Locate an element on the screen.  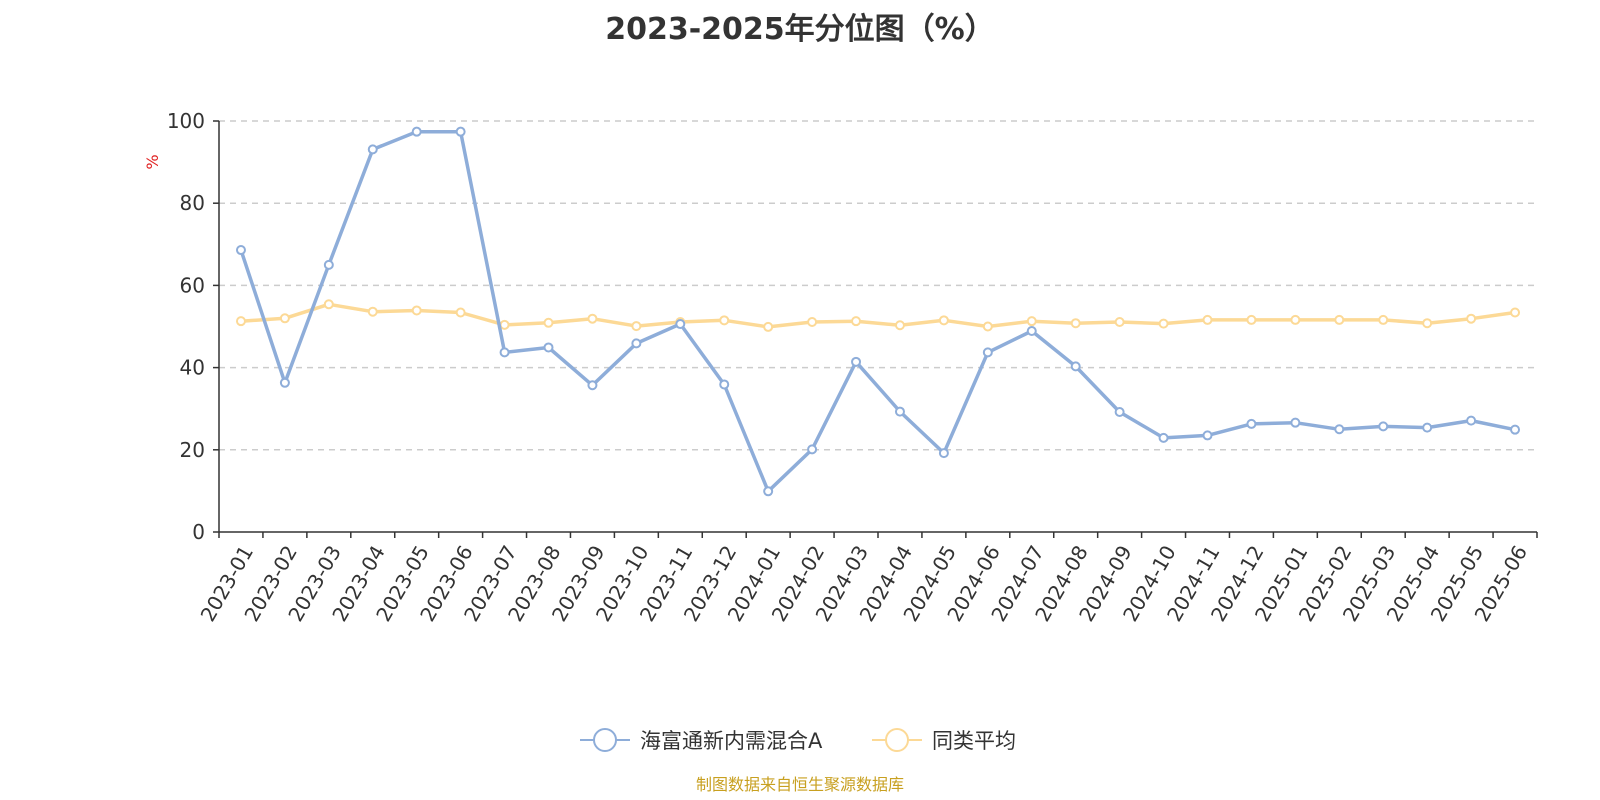
y-tick-label: 60 is located at coordinates (192, 285).